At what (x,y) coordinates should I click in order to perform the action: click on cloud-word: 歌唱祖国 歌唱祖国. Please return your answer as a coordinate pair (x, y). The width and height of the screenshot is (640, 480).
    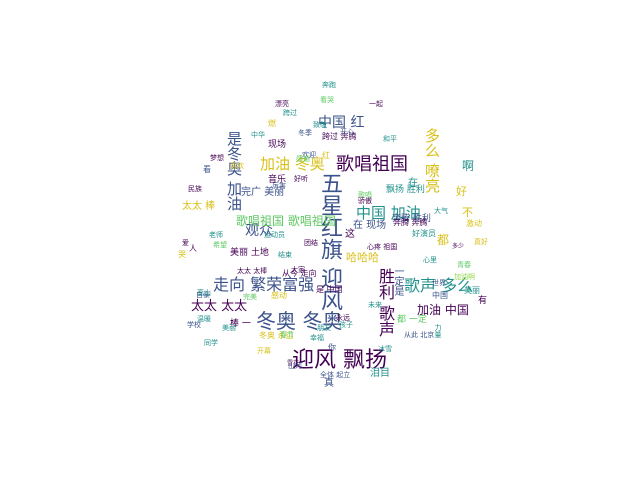
    Looking at the image, I should click on (286, 221).